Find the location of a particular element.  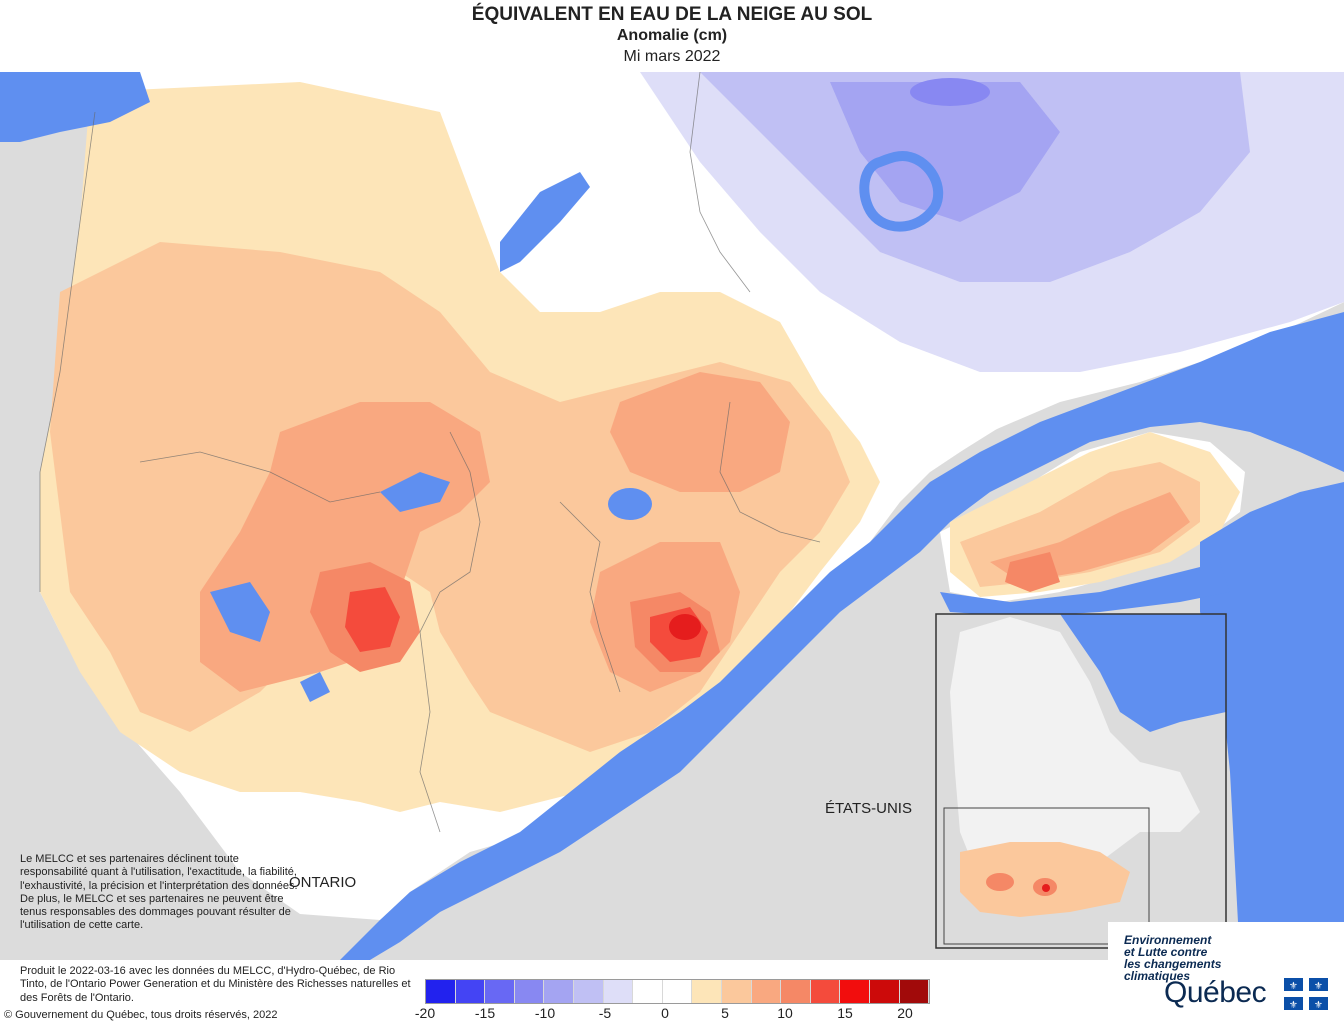

map-subtitle: Anomalie (cm) is located at coordinates (672, 35).